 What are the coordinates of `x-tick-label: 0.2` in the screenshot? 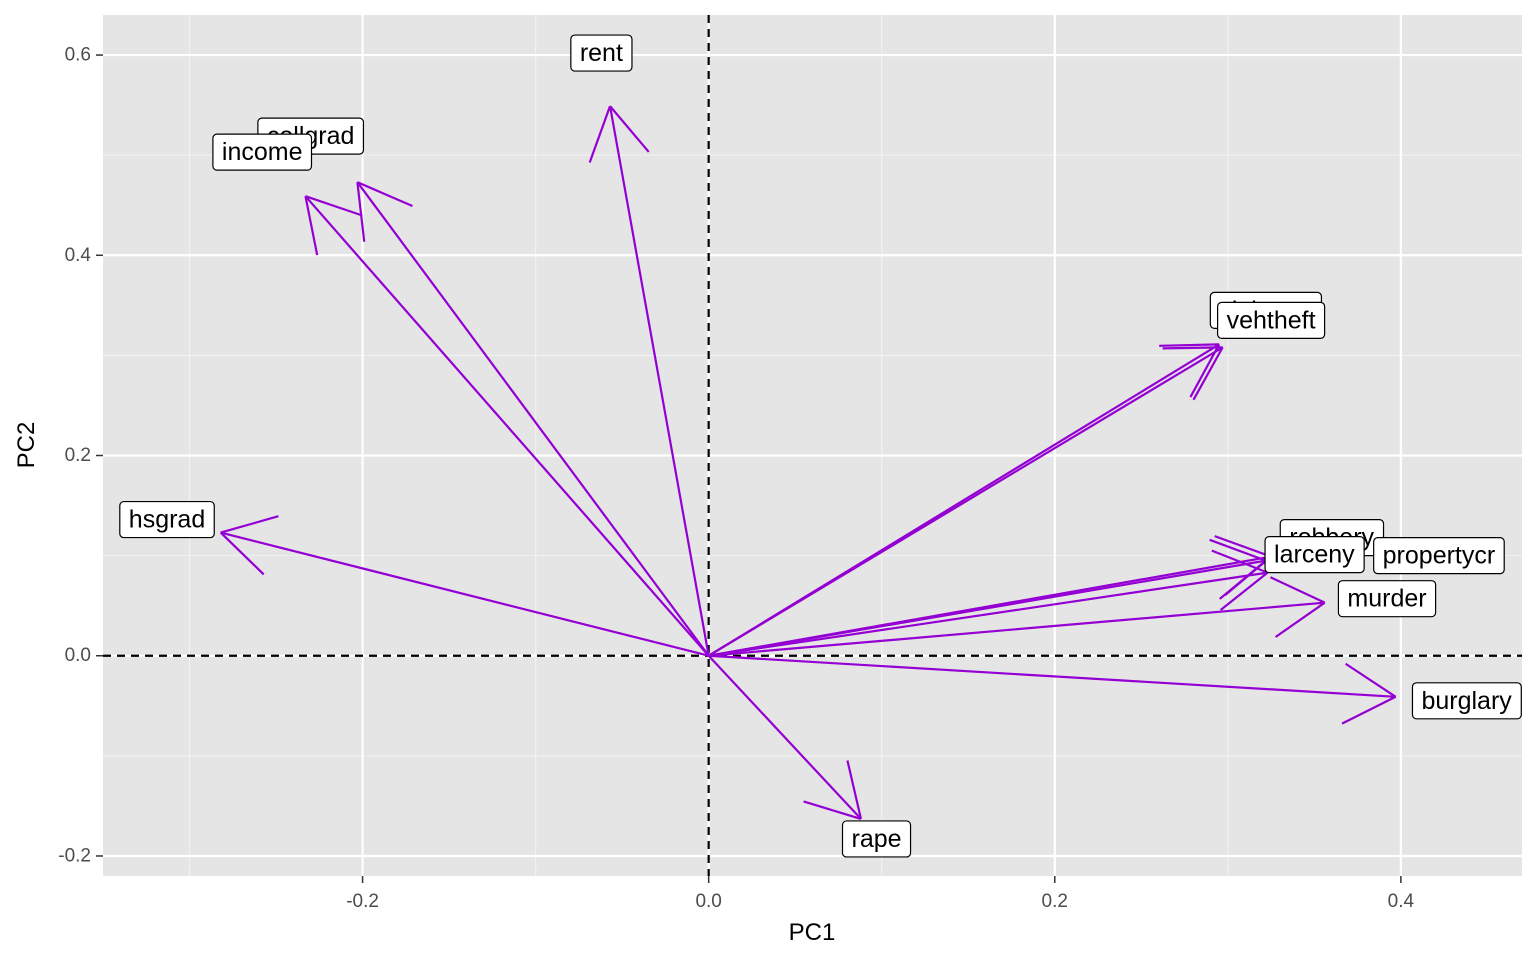 It's located at (1055, 901).